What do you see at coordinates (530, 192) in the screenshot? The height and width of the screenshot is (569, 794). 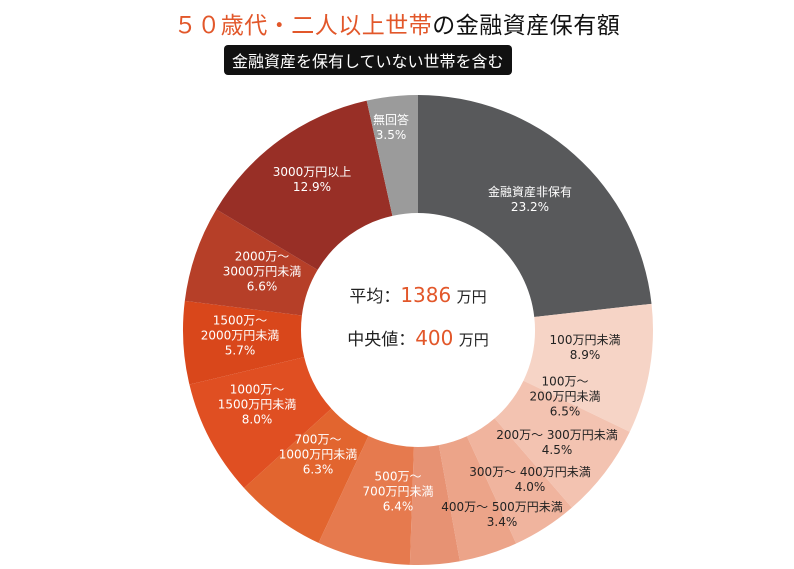 I see `slice-category: 金融資産非保有` at bounding box center [530, 192].